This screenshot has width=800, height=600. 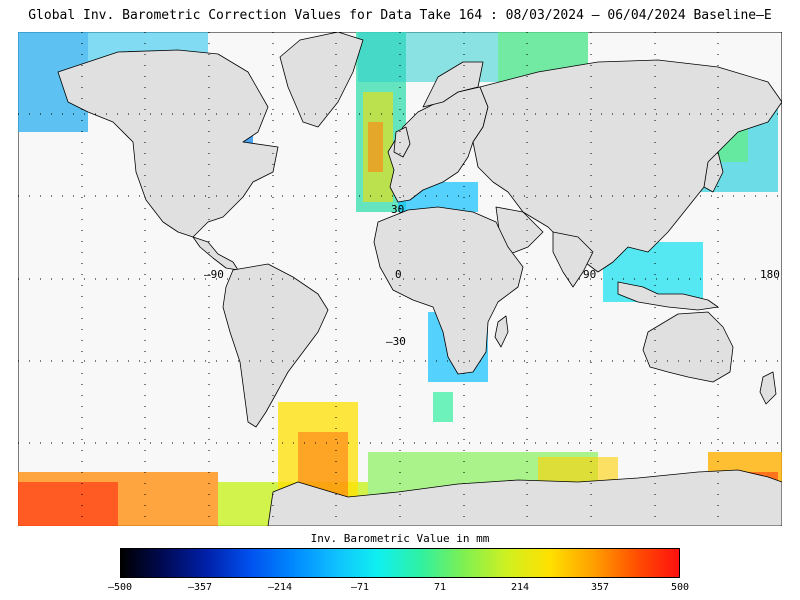 What do you see at coordinates (589, 274) in the screenshot?
I see `lon-label: 90` at bounding box center [589, 274].